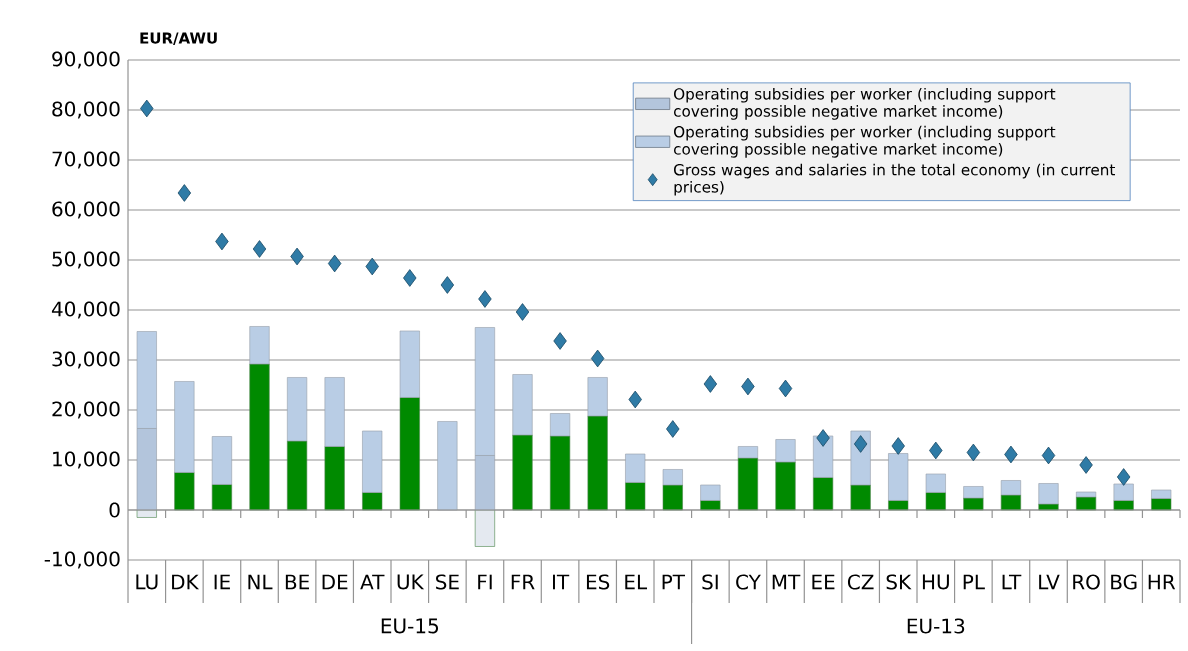  Describe the element at coordinates (410, 626) in the screenshot. I see `text: EU-15` at that location.